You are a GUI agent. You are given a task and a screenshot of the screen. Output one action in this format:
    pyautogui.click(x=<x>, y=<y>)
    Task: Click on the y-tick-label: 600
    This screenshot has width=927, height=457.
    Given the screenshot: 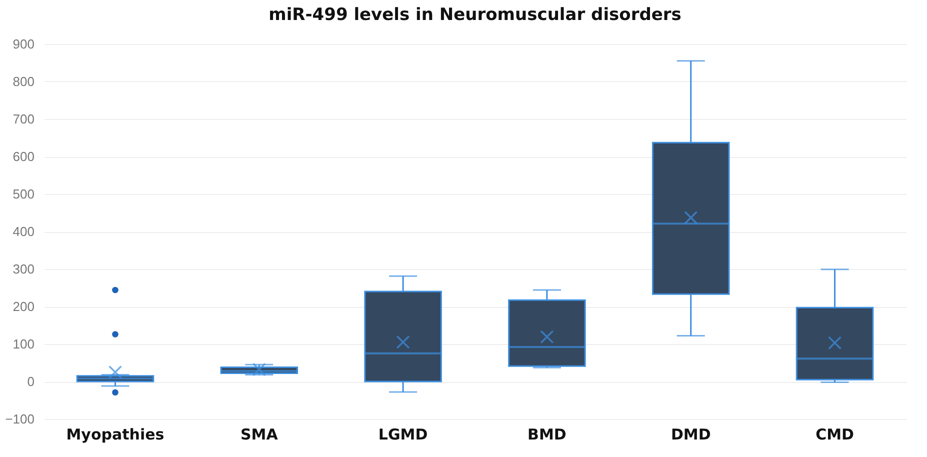 What is the action you would take?
    pyautogui.click(x=23, y=156)
    